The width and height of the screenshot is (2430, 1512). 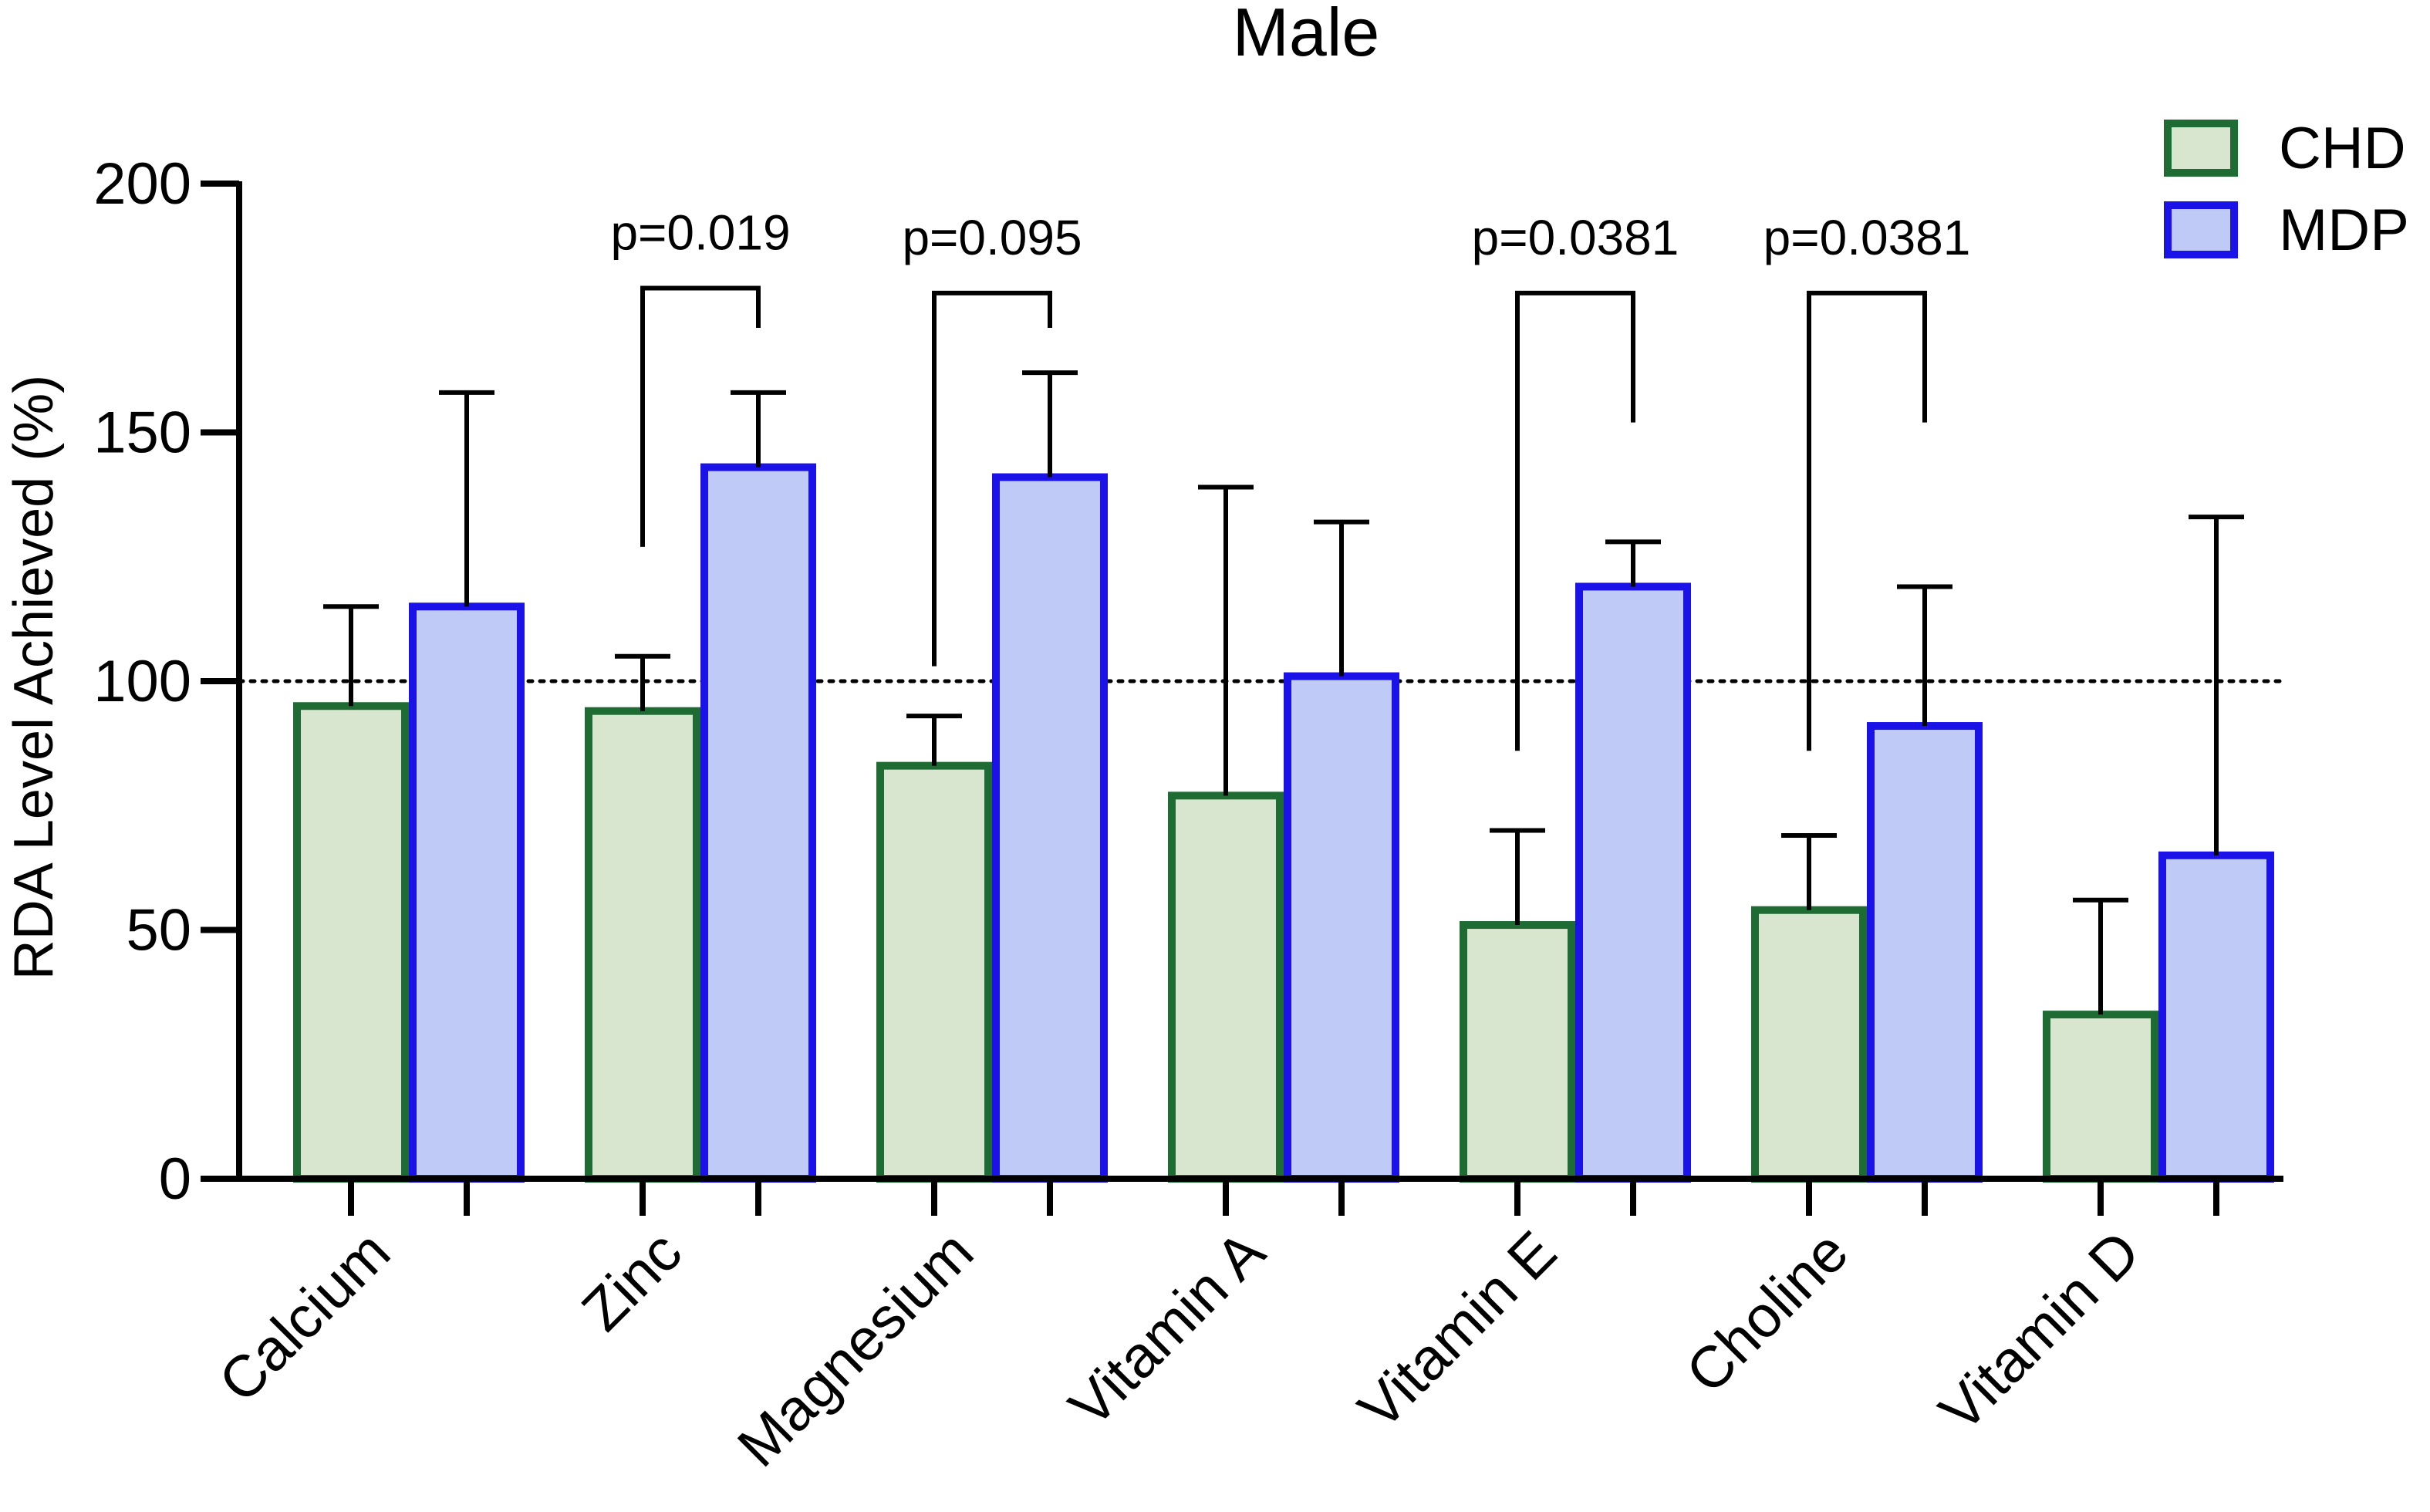 I want to click on legend-label-mdp: MDP, so click(x=2344, y=230).